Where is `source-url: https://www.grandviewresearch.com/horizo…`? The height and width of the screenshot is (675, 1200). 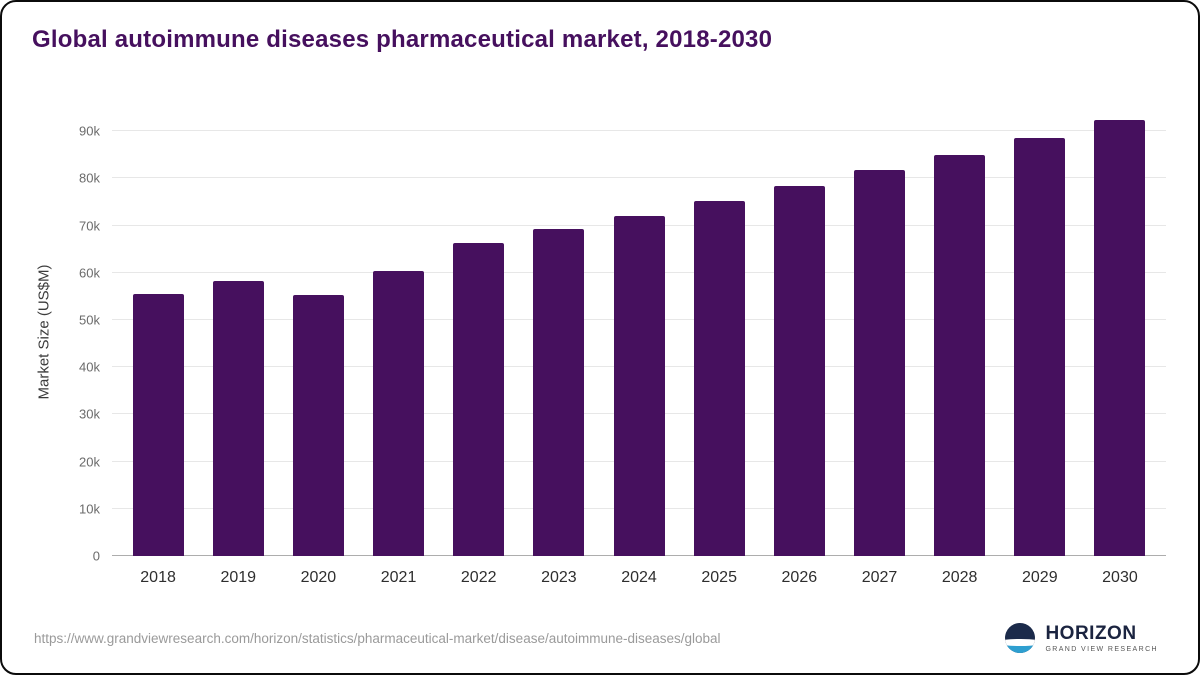 source-url: https://www.grandviewresearch.com/horizo… is located at coordinates (377, 638).